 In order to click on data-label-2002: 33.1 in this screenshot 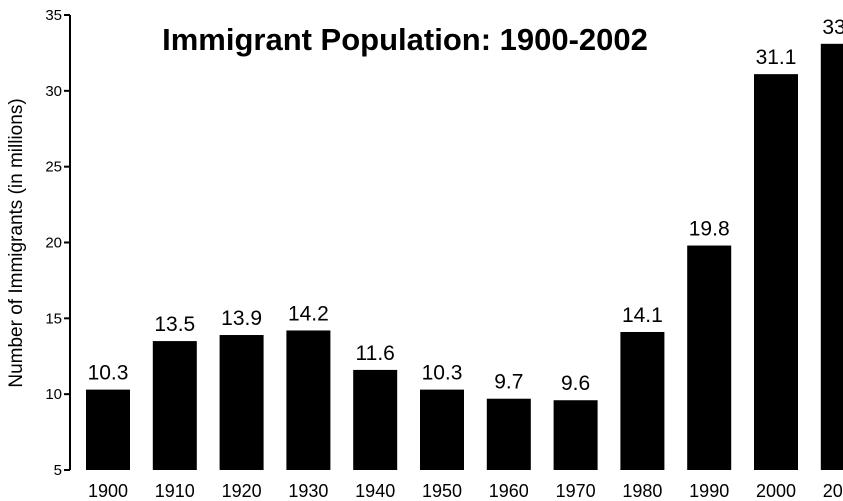, I will do `click(832, 27)`.